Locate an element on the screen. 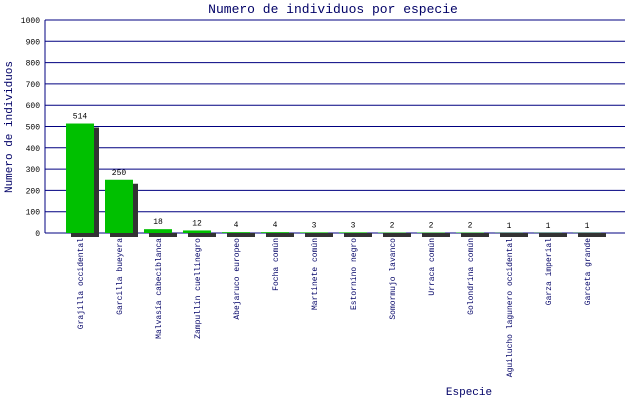  y-tick-label: 500 is located at coordinates (33, 128).